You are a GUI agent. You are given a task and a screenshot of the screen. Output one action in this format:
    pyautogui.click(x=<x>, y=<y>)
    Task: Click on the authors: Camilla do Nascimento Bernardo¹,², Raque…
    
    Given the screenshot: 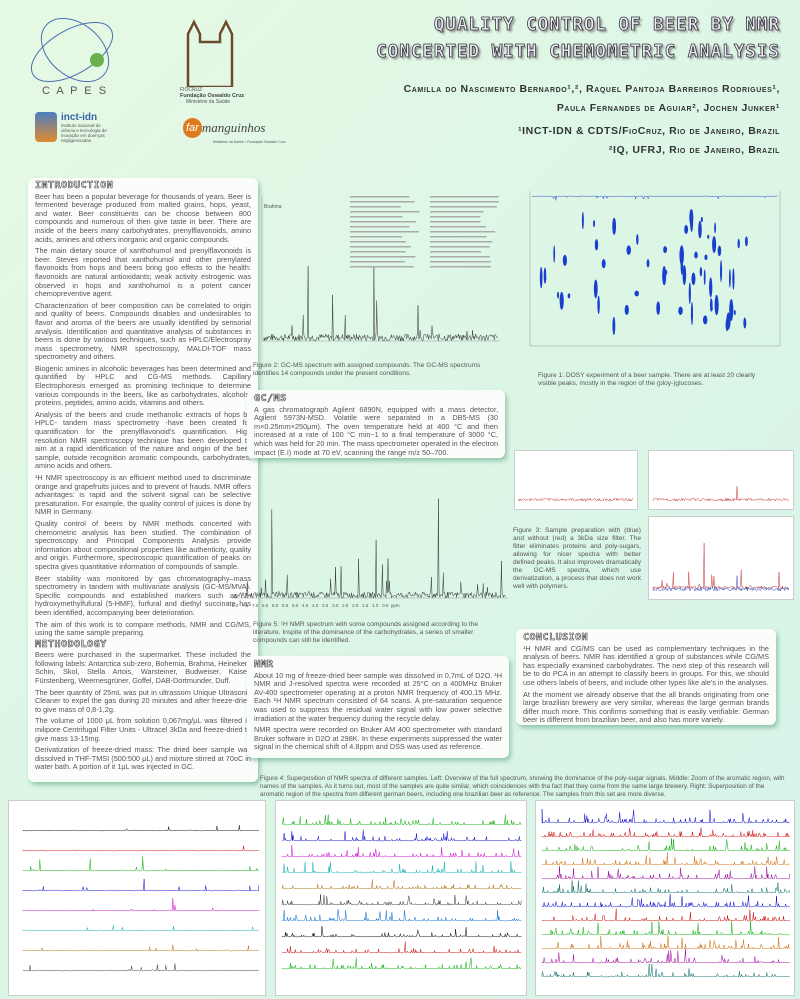 What is the action you would take?
    pyautogui.click(x=591, y=98)
    